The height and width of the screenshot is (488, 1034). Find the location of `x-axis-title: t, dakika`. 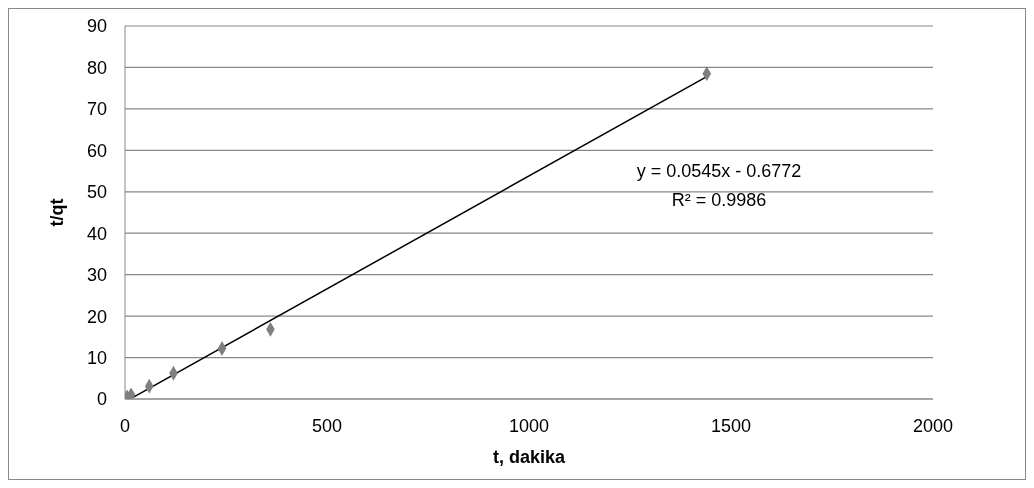

x-axis-title: t, dakika is located at coordinates (529, 457).